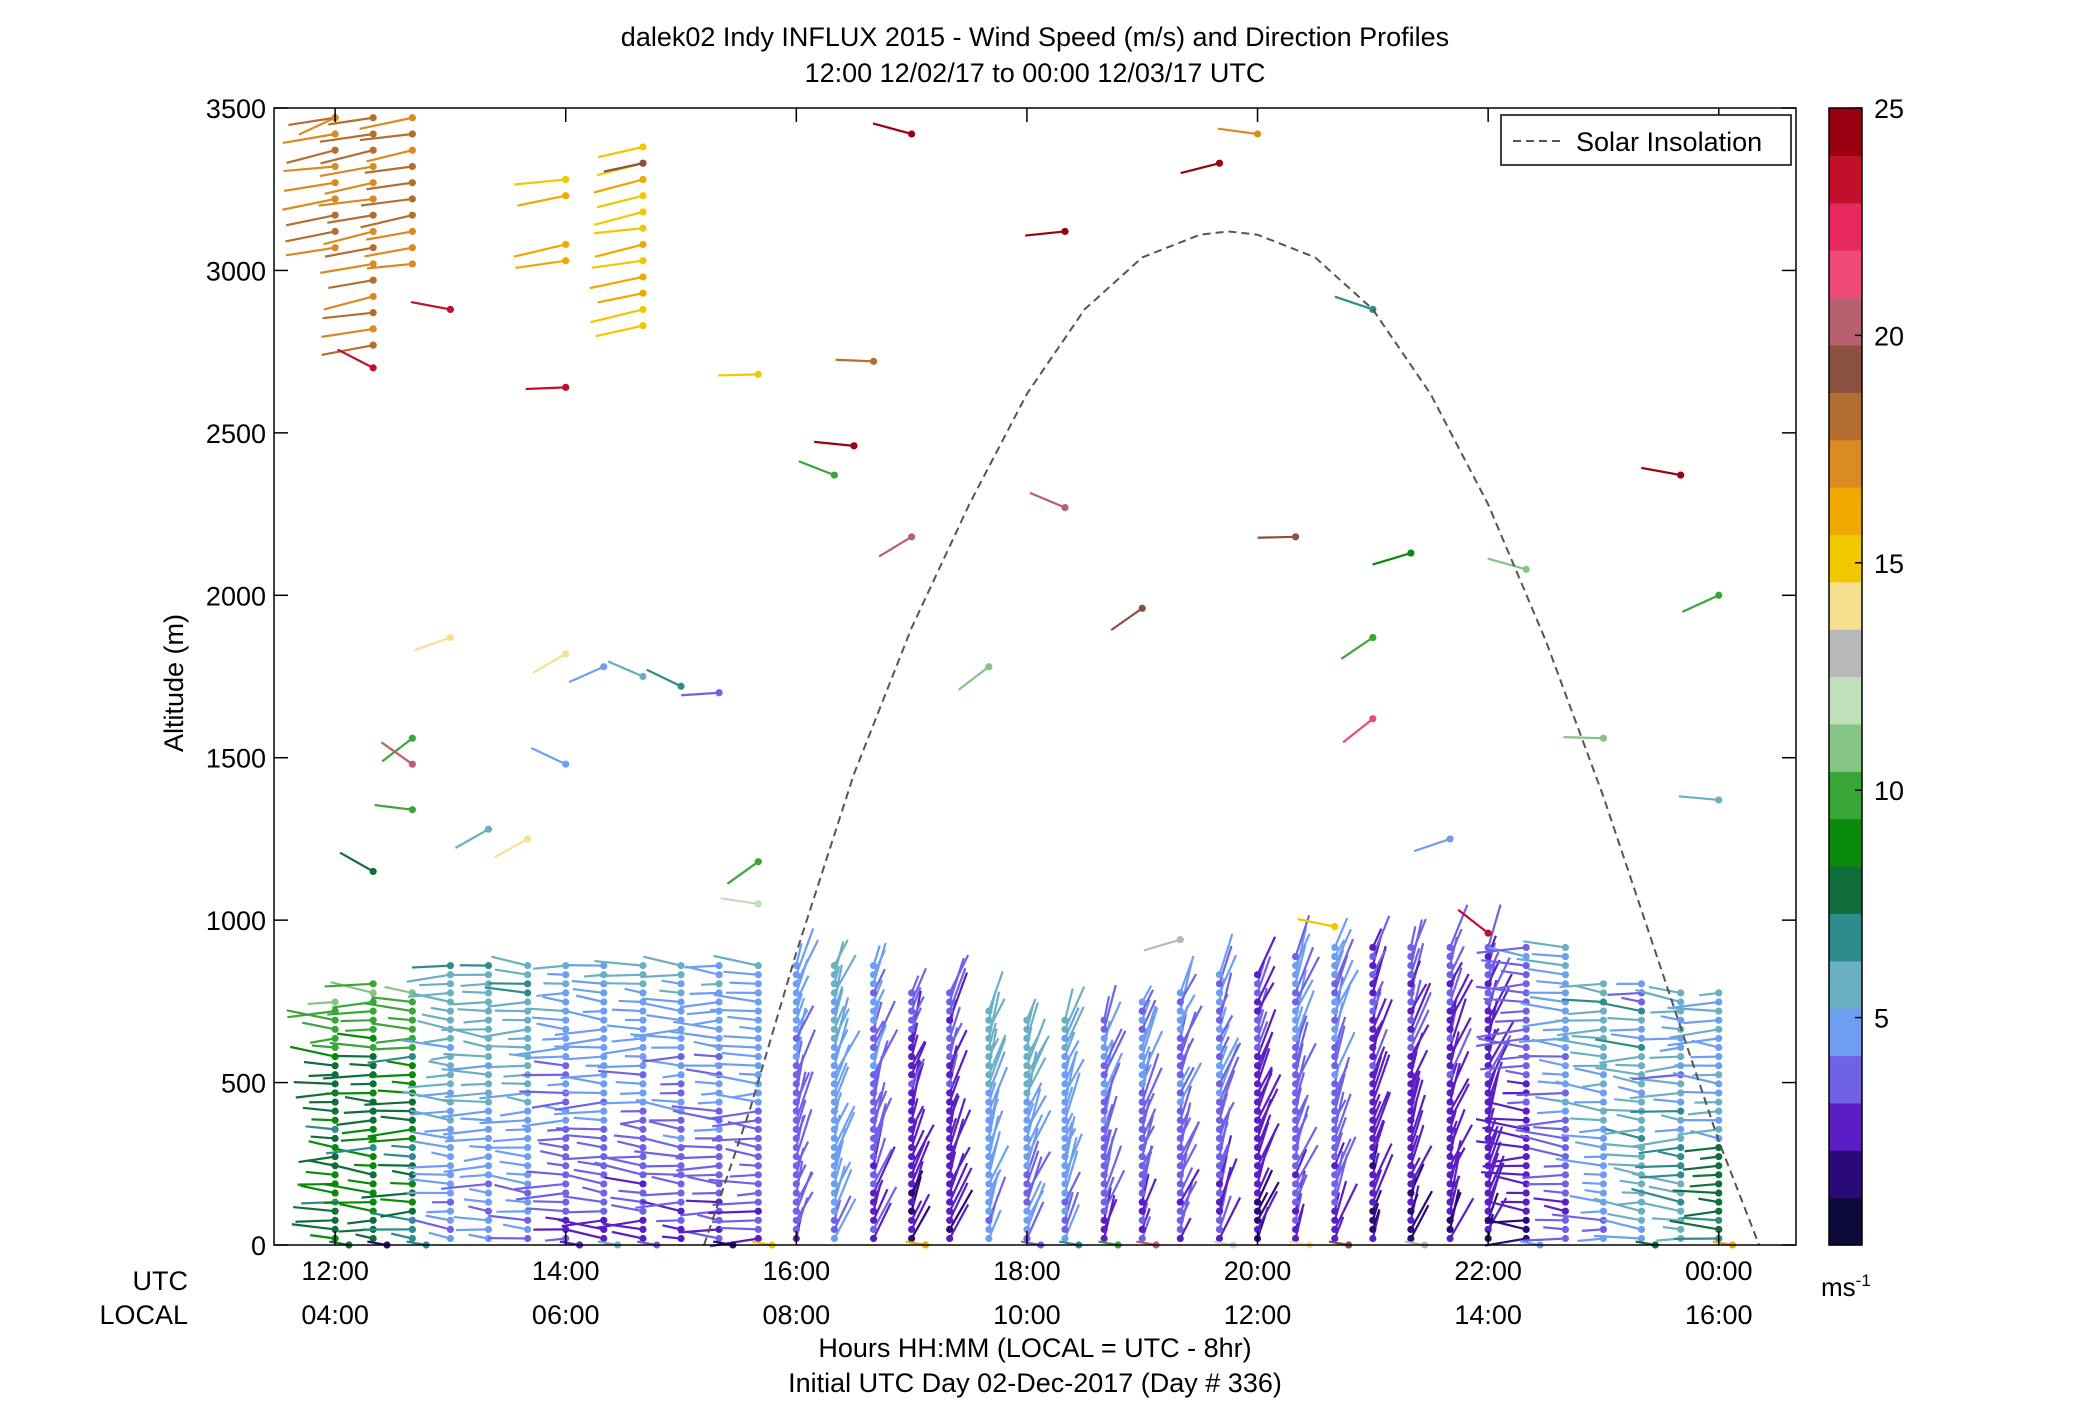 The width and height of the screenshot is (2098, 1425). I want to click on x-tick-label-utc: 22:00, so click(1488, 1271).